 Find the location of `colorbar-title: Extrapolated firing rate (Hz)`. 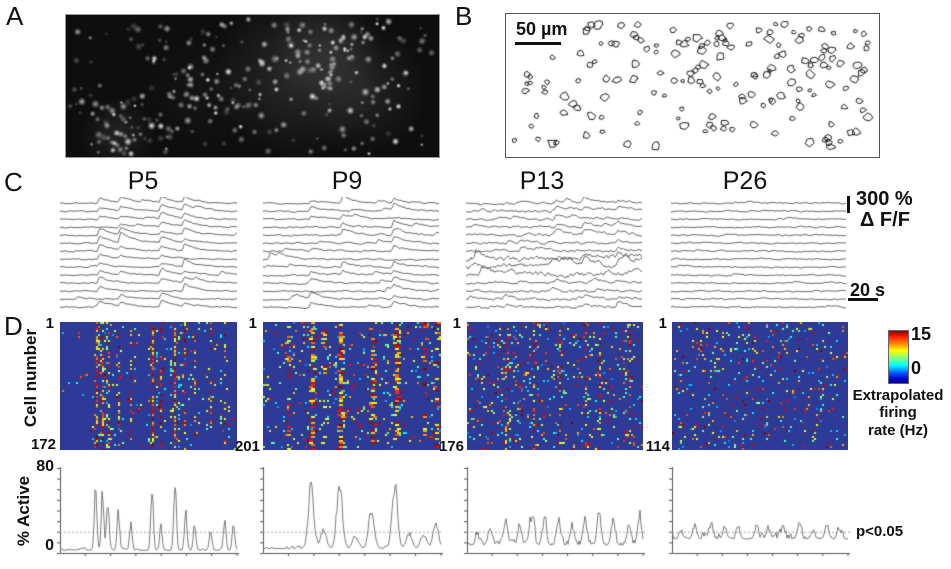

colorbar-title: Extrapolated firing rate (Hz) is located at coordinates (896, 413).